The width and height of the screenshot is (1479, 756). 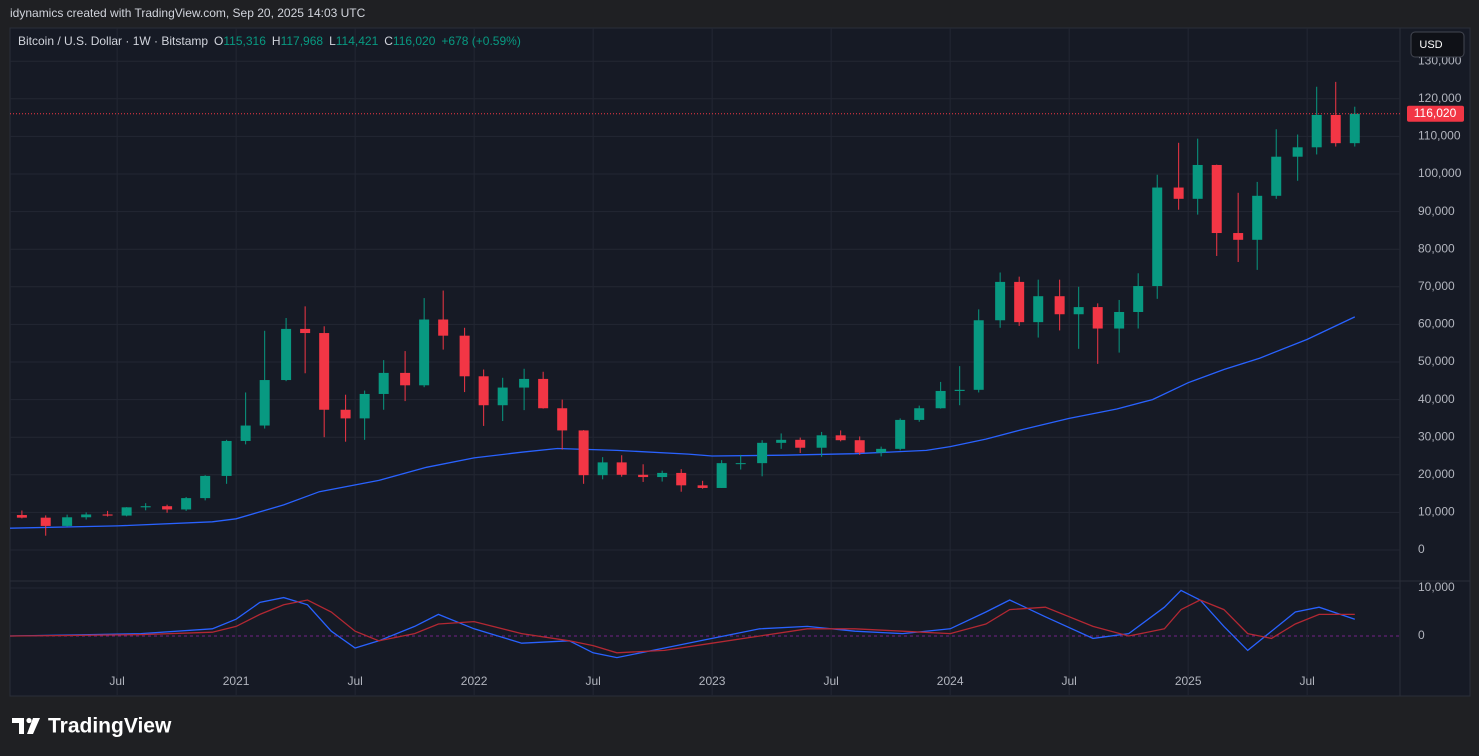 I want to click on logo-icon-slash, so click(x=33, y=726).